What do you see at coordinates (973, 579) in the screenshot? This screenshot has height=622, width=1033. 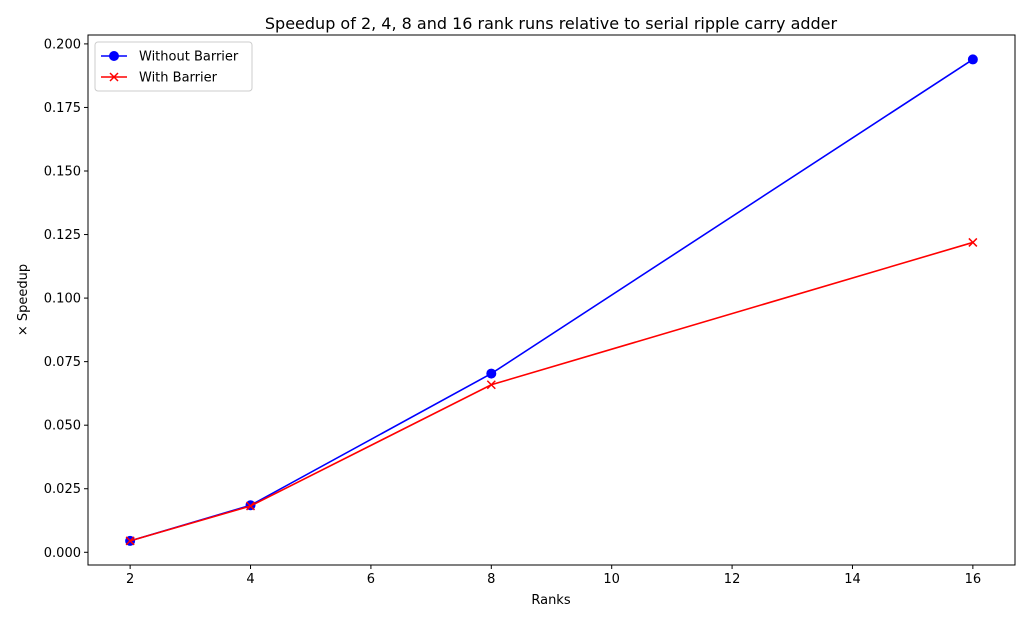 I see `x-tick-label: 16` at bounding box center [973, 579].